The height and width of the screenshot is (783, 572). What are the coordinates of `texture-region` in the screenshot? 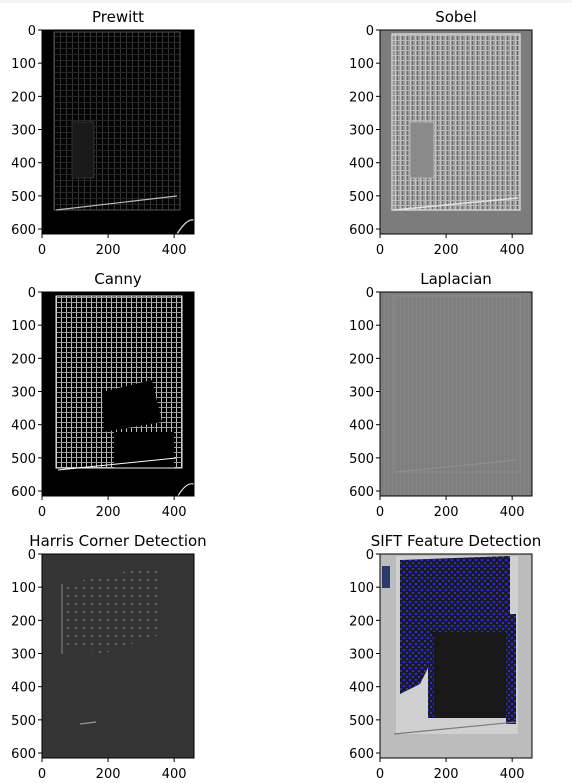 It's located at (117, 121).